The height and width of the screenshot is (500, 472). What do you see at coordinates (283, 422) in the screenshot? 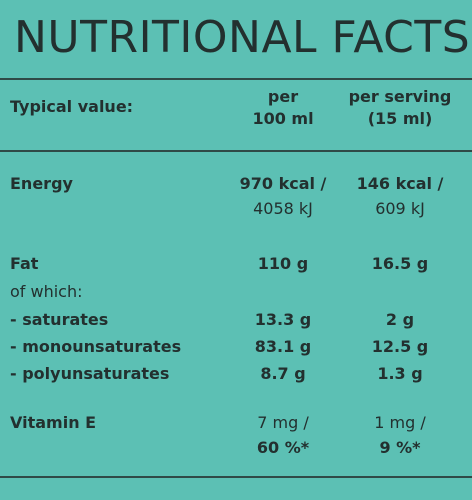
I see `cell: 7 mg /` at bounding box center [283, 422].